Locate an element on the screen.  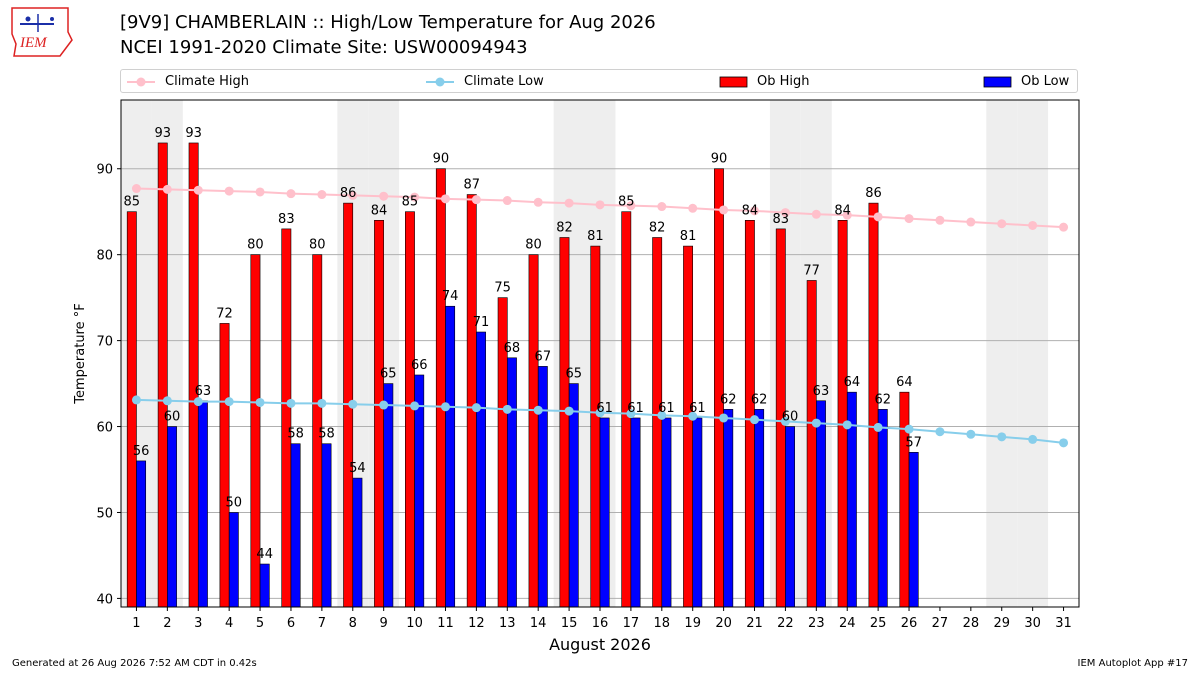
iem-logo: IEM is located at coordinates (42, 32).